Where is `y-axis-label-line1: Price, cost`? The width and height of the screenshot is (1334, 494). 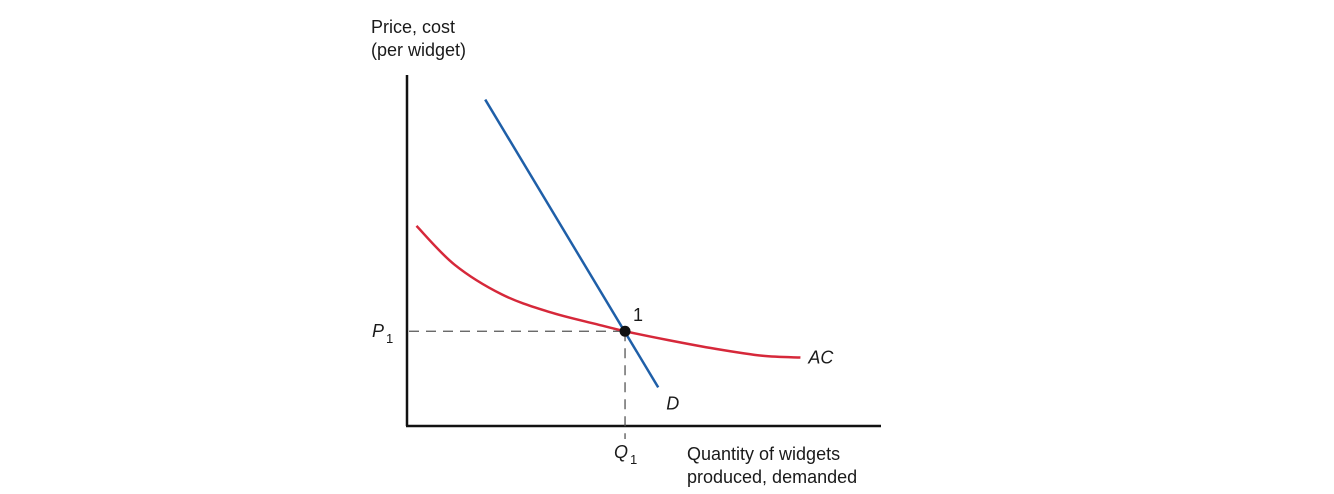 y-axis-label-line1: Price, cost is located at coordinates (413, 27).